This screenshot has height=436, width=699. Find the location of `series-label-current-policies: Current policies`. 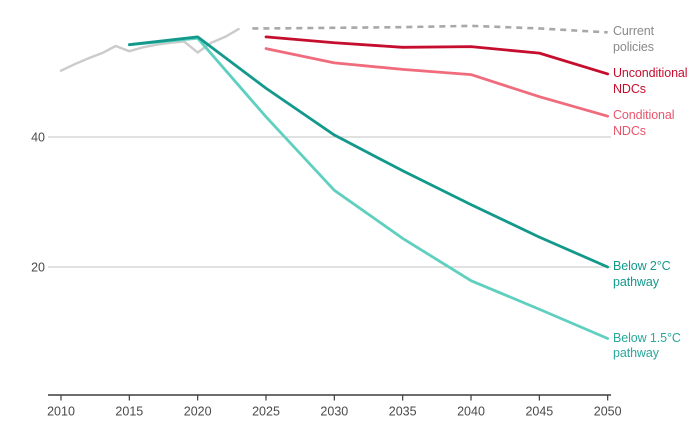

series-label-current-policies: Current policies is located at coordinates (633, 39).